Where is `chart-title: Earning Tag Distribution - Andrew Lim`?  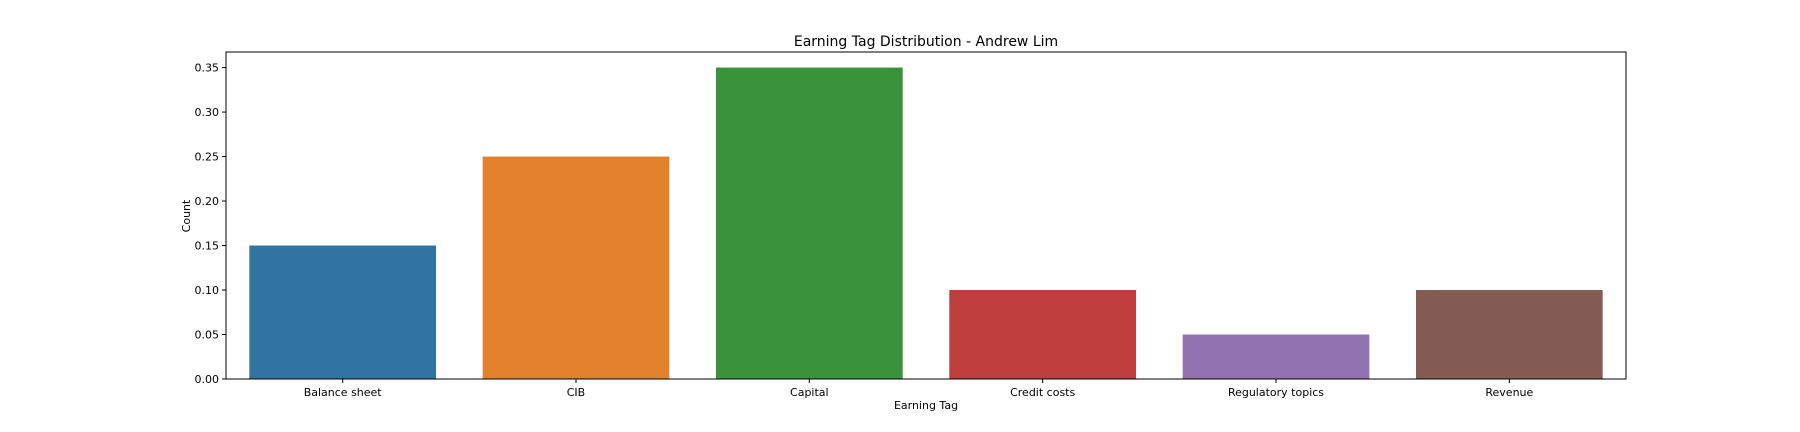 chart-title: Earning Tag Distribution - Andrew Lim is located at coordinates (926, 42).